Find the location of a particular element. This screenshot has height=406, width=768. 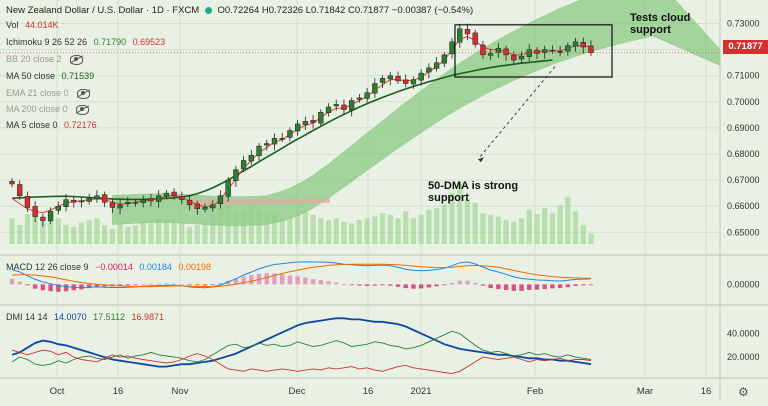

legend-bb: BB 20 close 2 is located at coordinates (45, 59).